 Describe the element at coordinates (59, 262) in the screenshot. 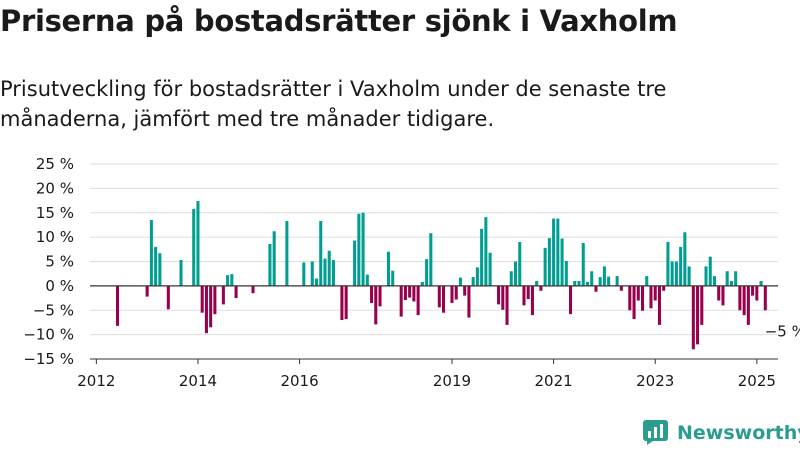

I see `y-tick-label: 5 %` at that location.